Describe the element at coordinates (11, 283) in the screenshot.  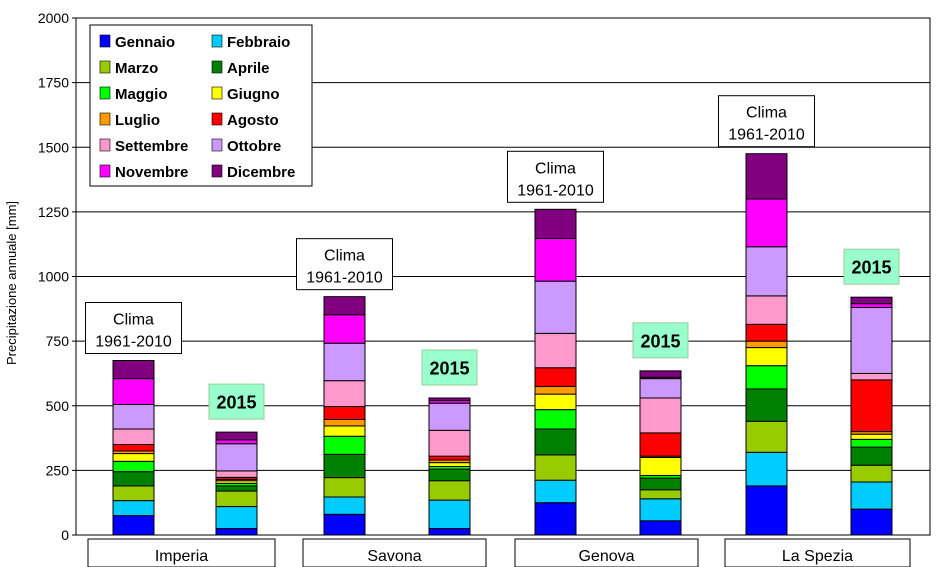
I see `y-axis-label: Precipitazione annuale [mm]` at that location.